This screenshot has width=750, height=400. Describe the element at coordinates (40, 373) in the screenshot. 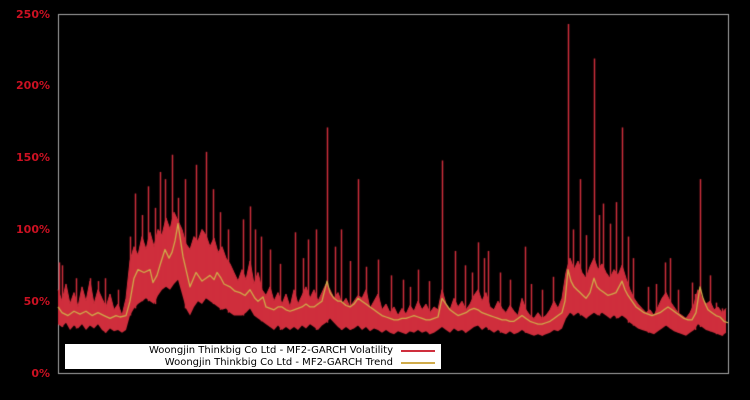

I see `y-tick-label-0: 0%` at that location.